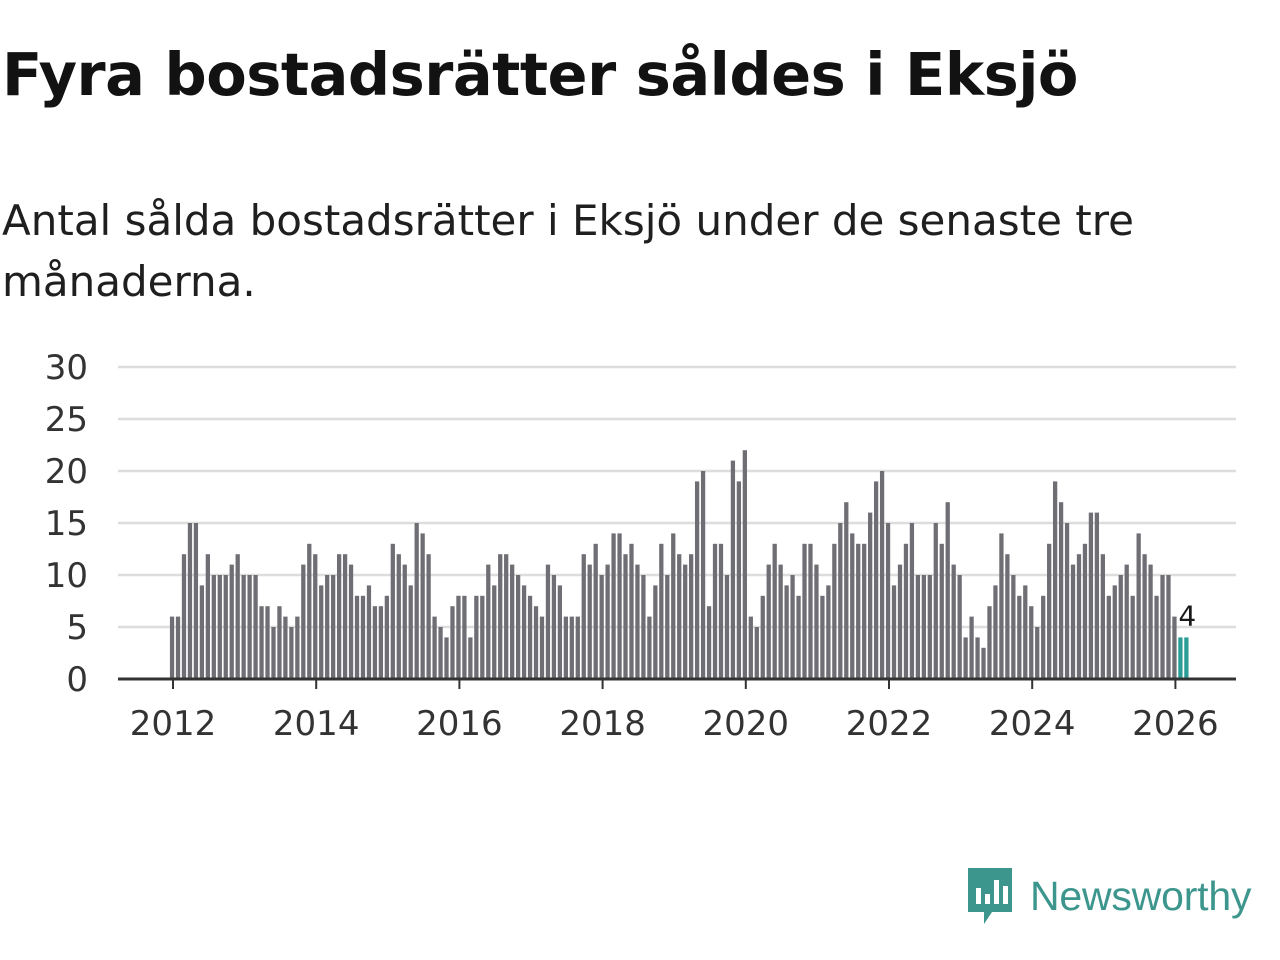 The height and width of the screenshot is (960, 1280). Describe the element at coordinates (540, 74) in the screenshot. I see `chart-title: Fyra bostadsrätter såldes i Eksjö` at that location.